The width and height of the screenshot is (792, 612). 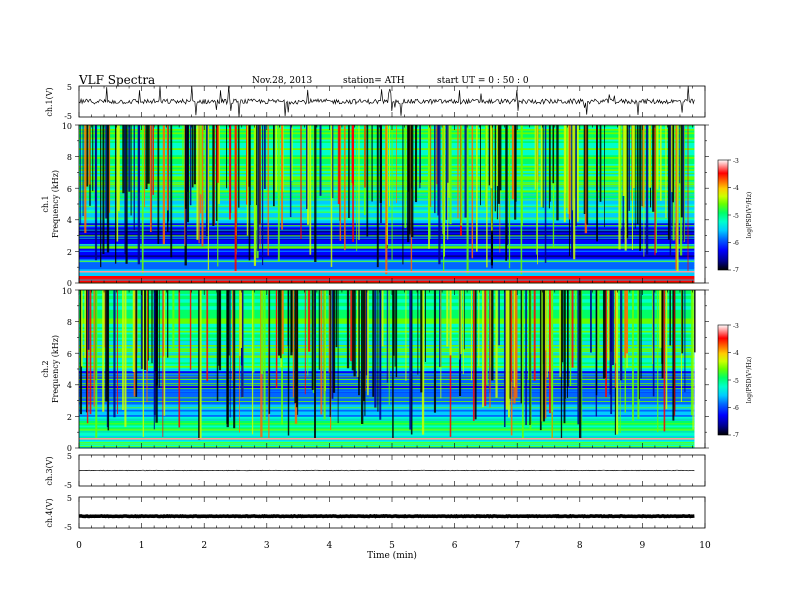 I want to click on ch1-colorbar, so click(x=723, y=215).